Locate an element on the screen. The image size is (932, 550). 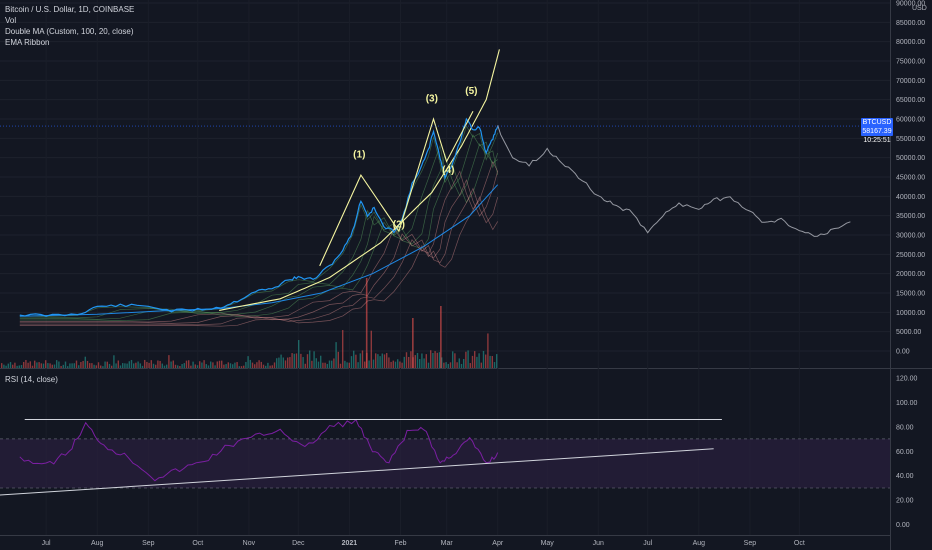
double-ma-indicator-label: Double MA (Custom, 100, 20, close) is located at coordinates (69, 31).